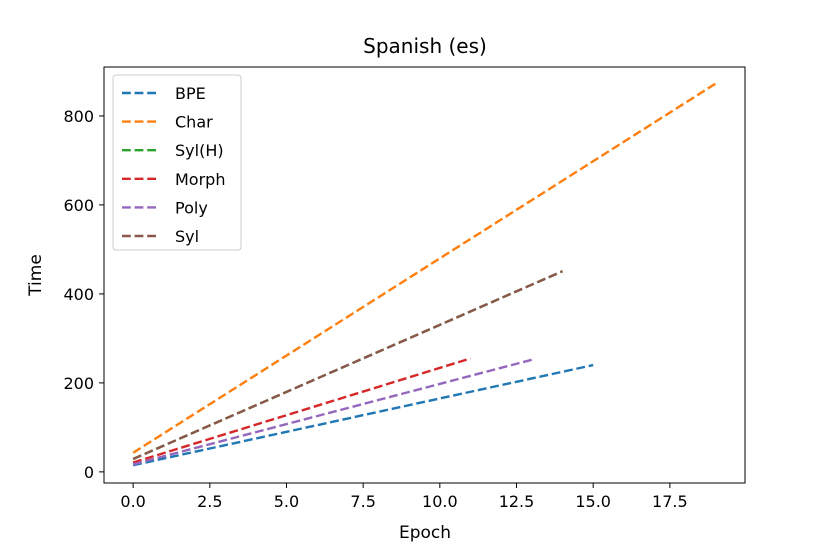  What do you see at coordinates (404, 497) in the screenshot?
I see `x-axis: 0.0 2.5 5.0 7.5 10.0 12.5 15.0 17.5` at bounding box center [404, 497].